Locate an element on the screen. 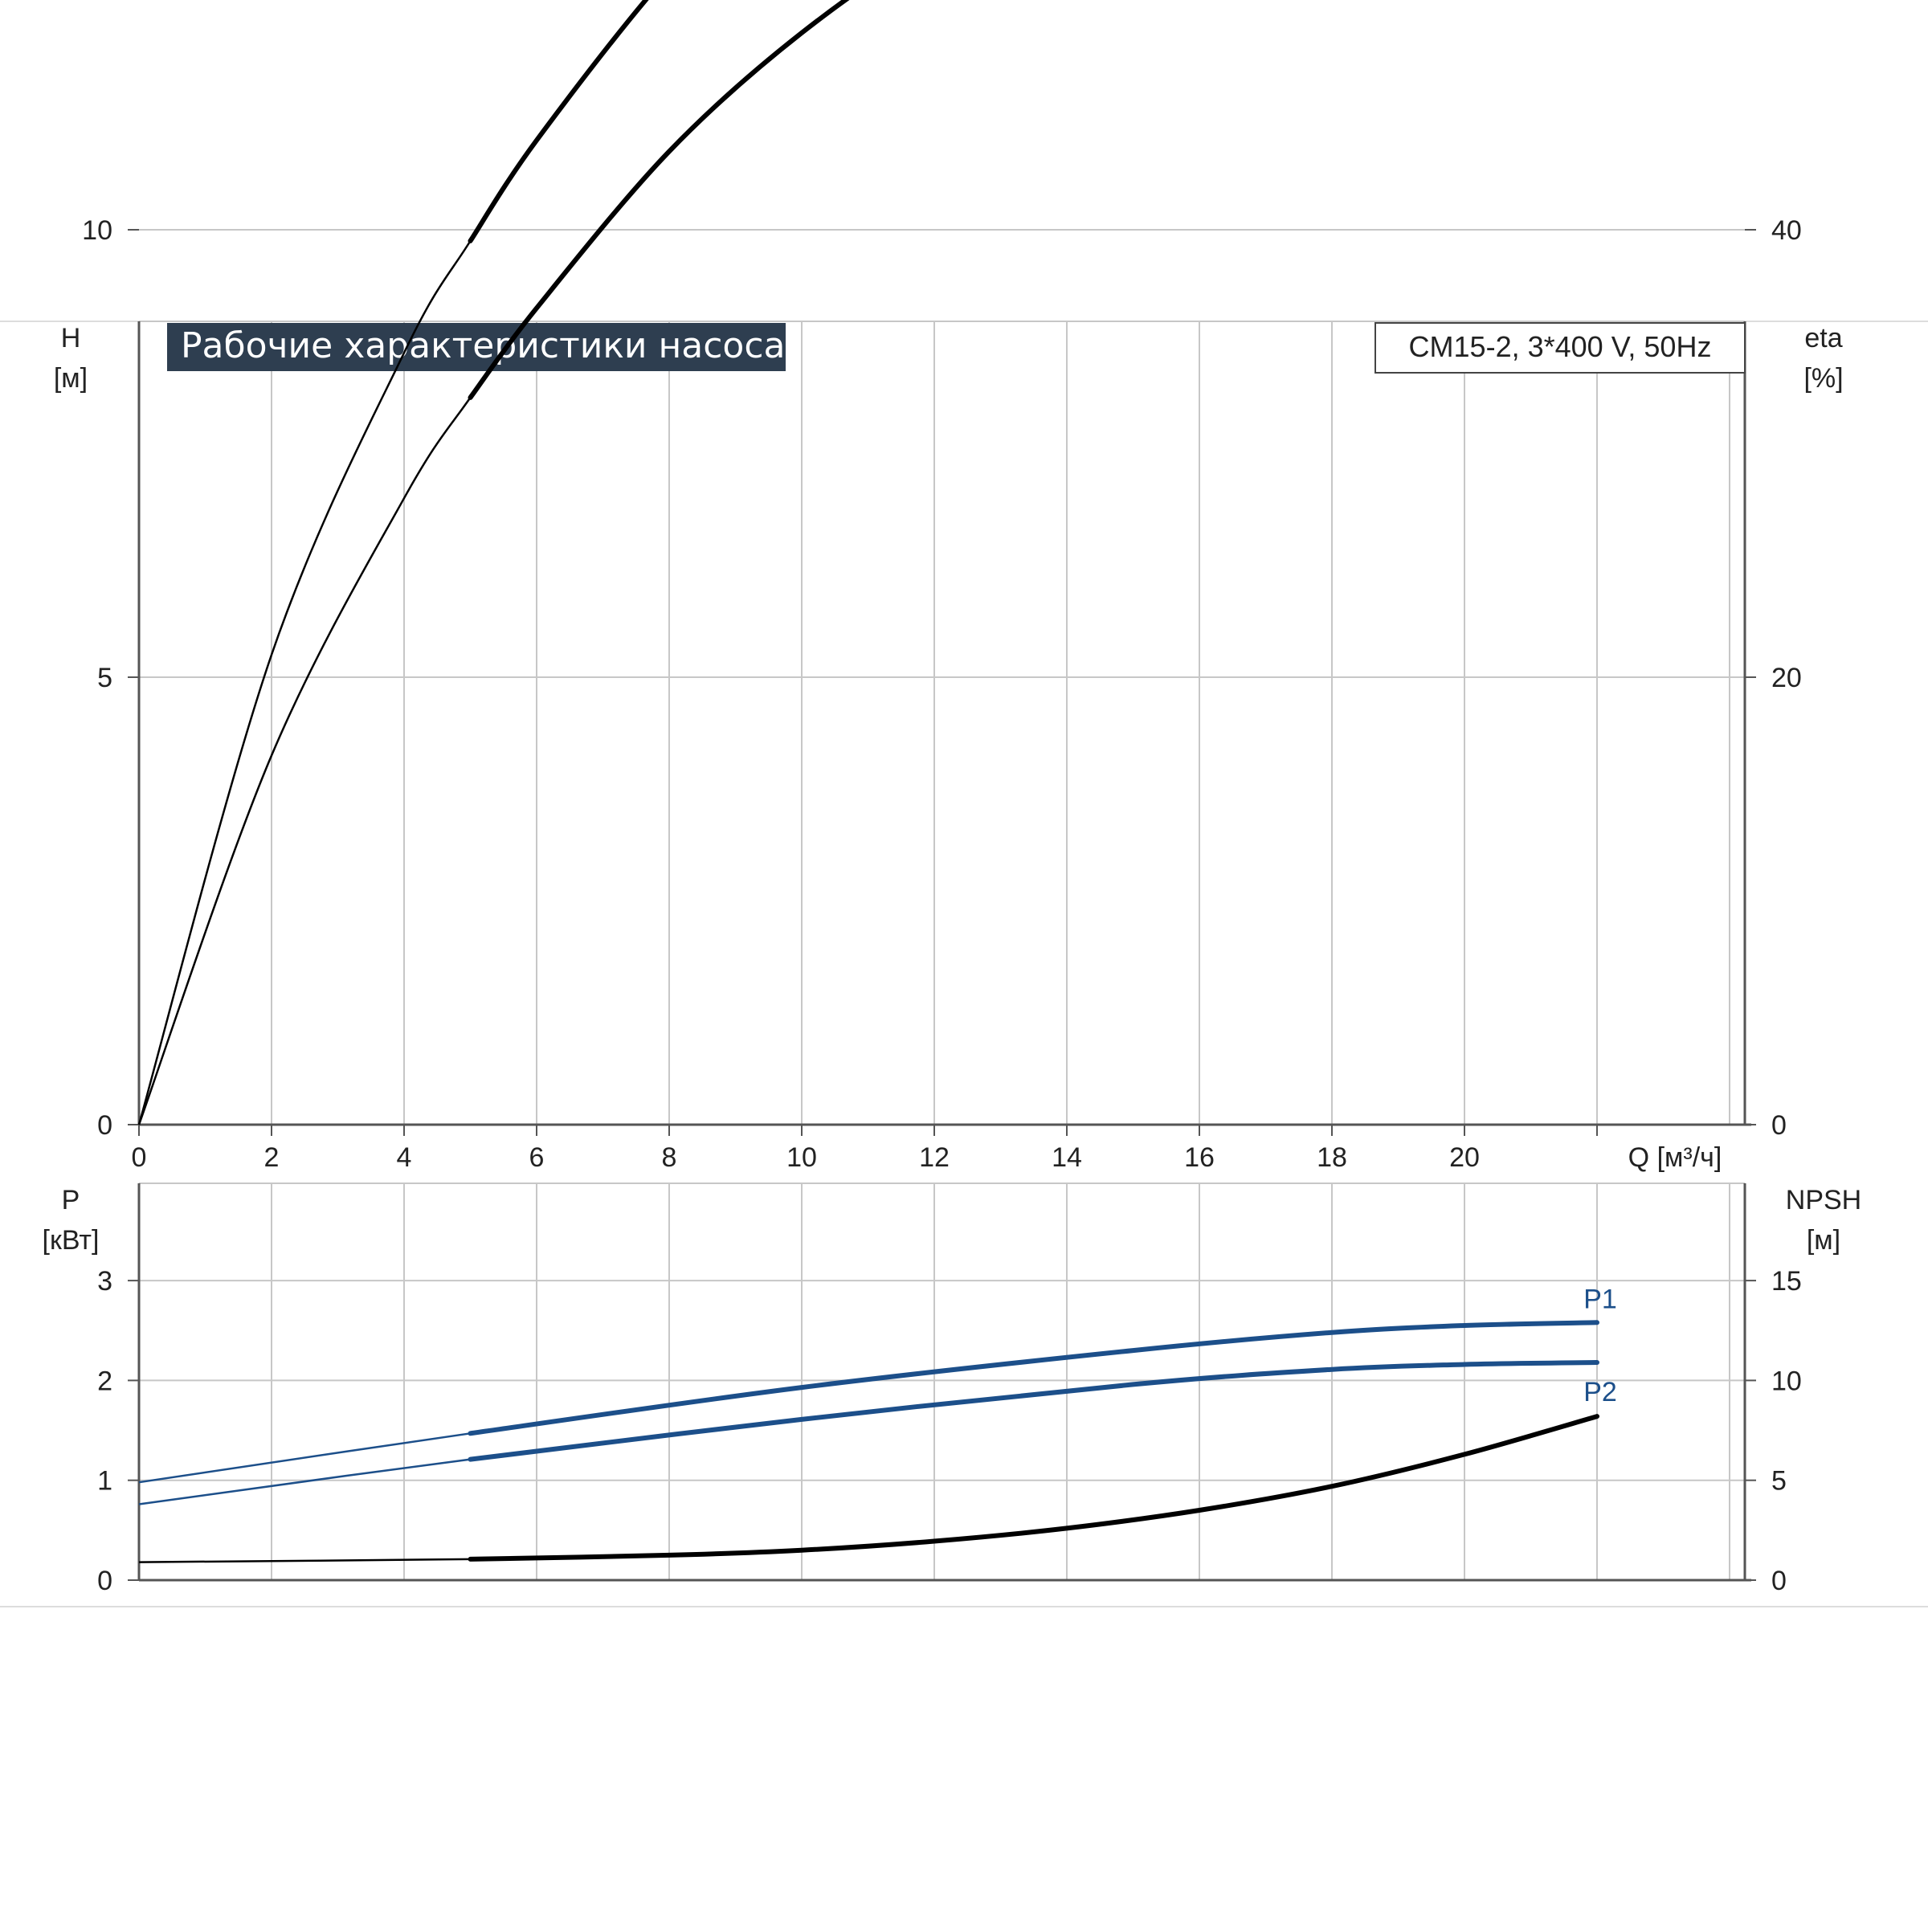 This screenshot has height=1932, width=1928. x-tick-label: 0 is located at coordinates (139, 1157).